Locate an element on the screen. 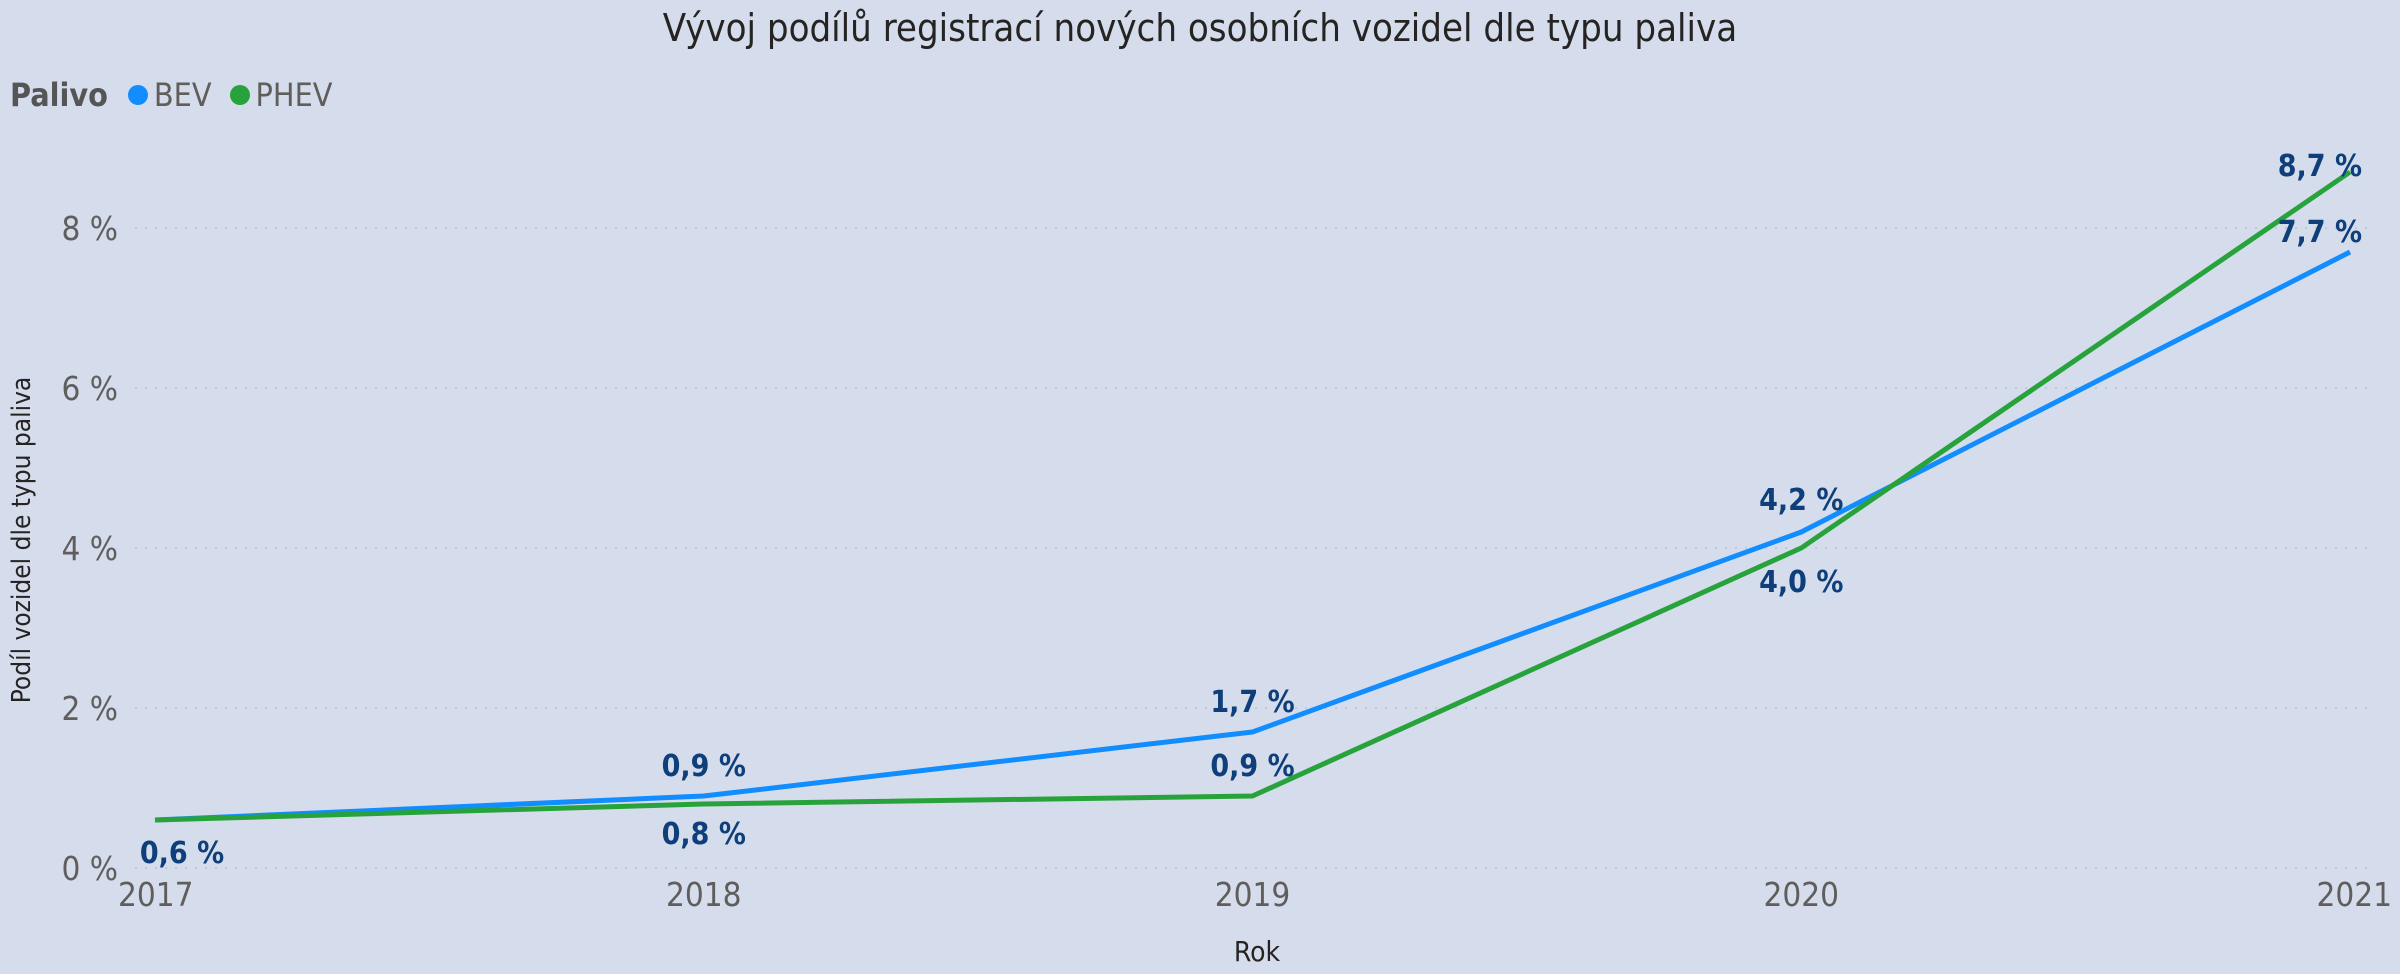 Image resolution: width=2400 pixels, height=974 pixels. x-axis-title: Rok is located at coordinates (1257, 951).